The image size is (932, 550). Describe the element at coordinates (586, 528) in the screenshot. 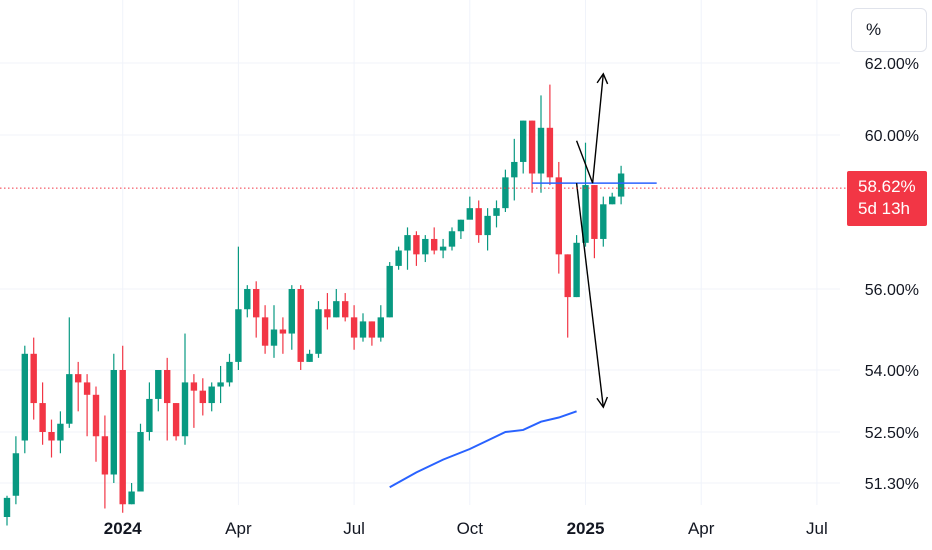

I see `time-tick-label: 2025` at that location.